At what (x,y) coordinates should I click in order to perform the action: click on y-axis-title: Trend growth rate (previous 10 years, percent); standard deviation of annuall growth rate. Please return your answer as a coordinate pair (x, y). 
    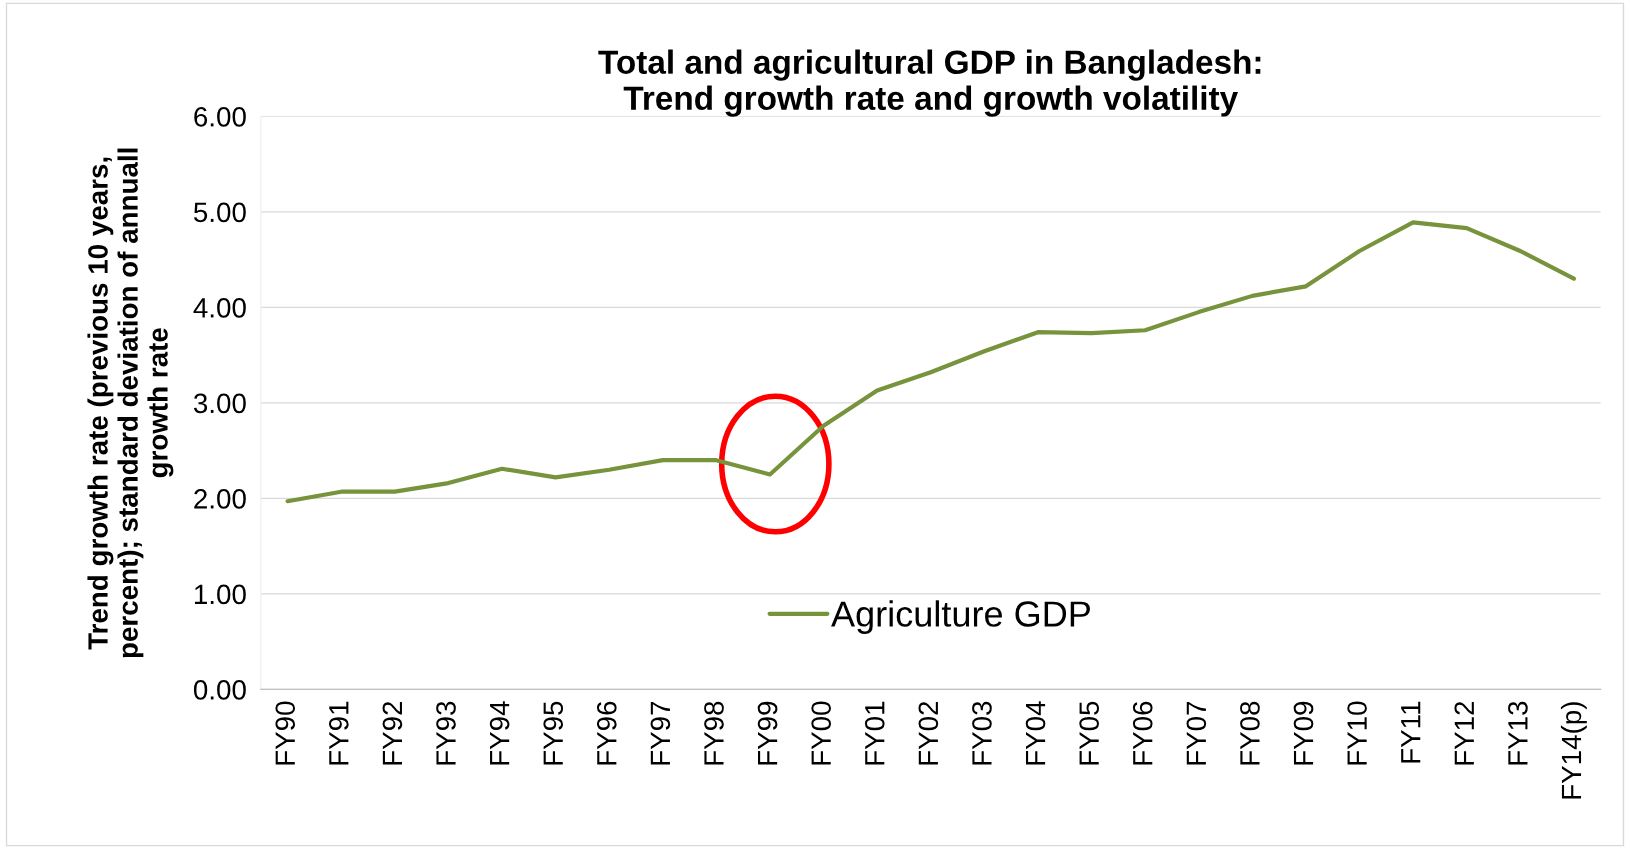
    Looking at the image, I should click on (130, 403).